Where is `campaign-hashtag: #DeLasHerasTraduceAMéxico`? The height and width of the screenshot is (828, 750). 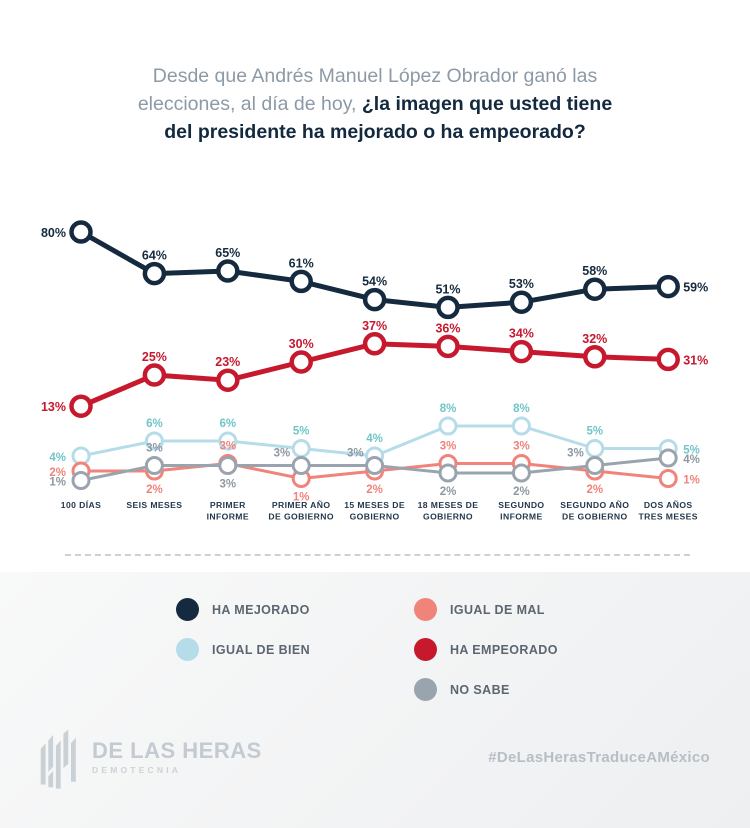 campaign-hashtag: #DeLasHerasTraduceAMéxico is located at coordinates (599, 757).